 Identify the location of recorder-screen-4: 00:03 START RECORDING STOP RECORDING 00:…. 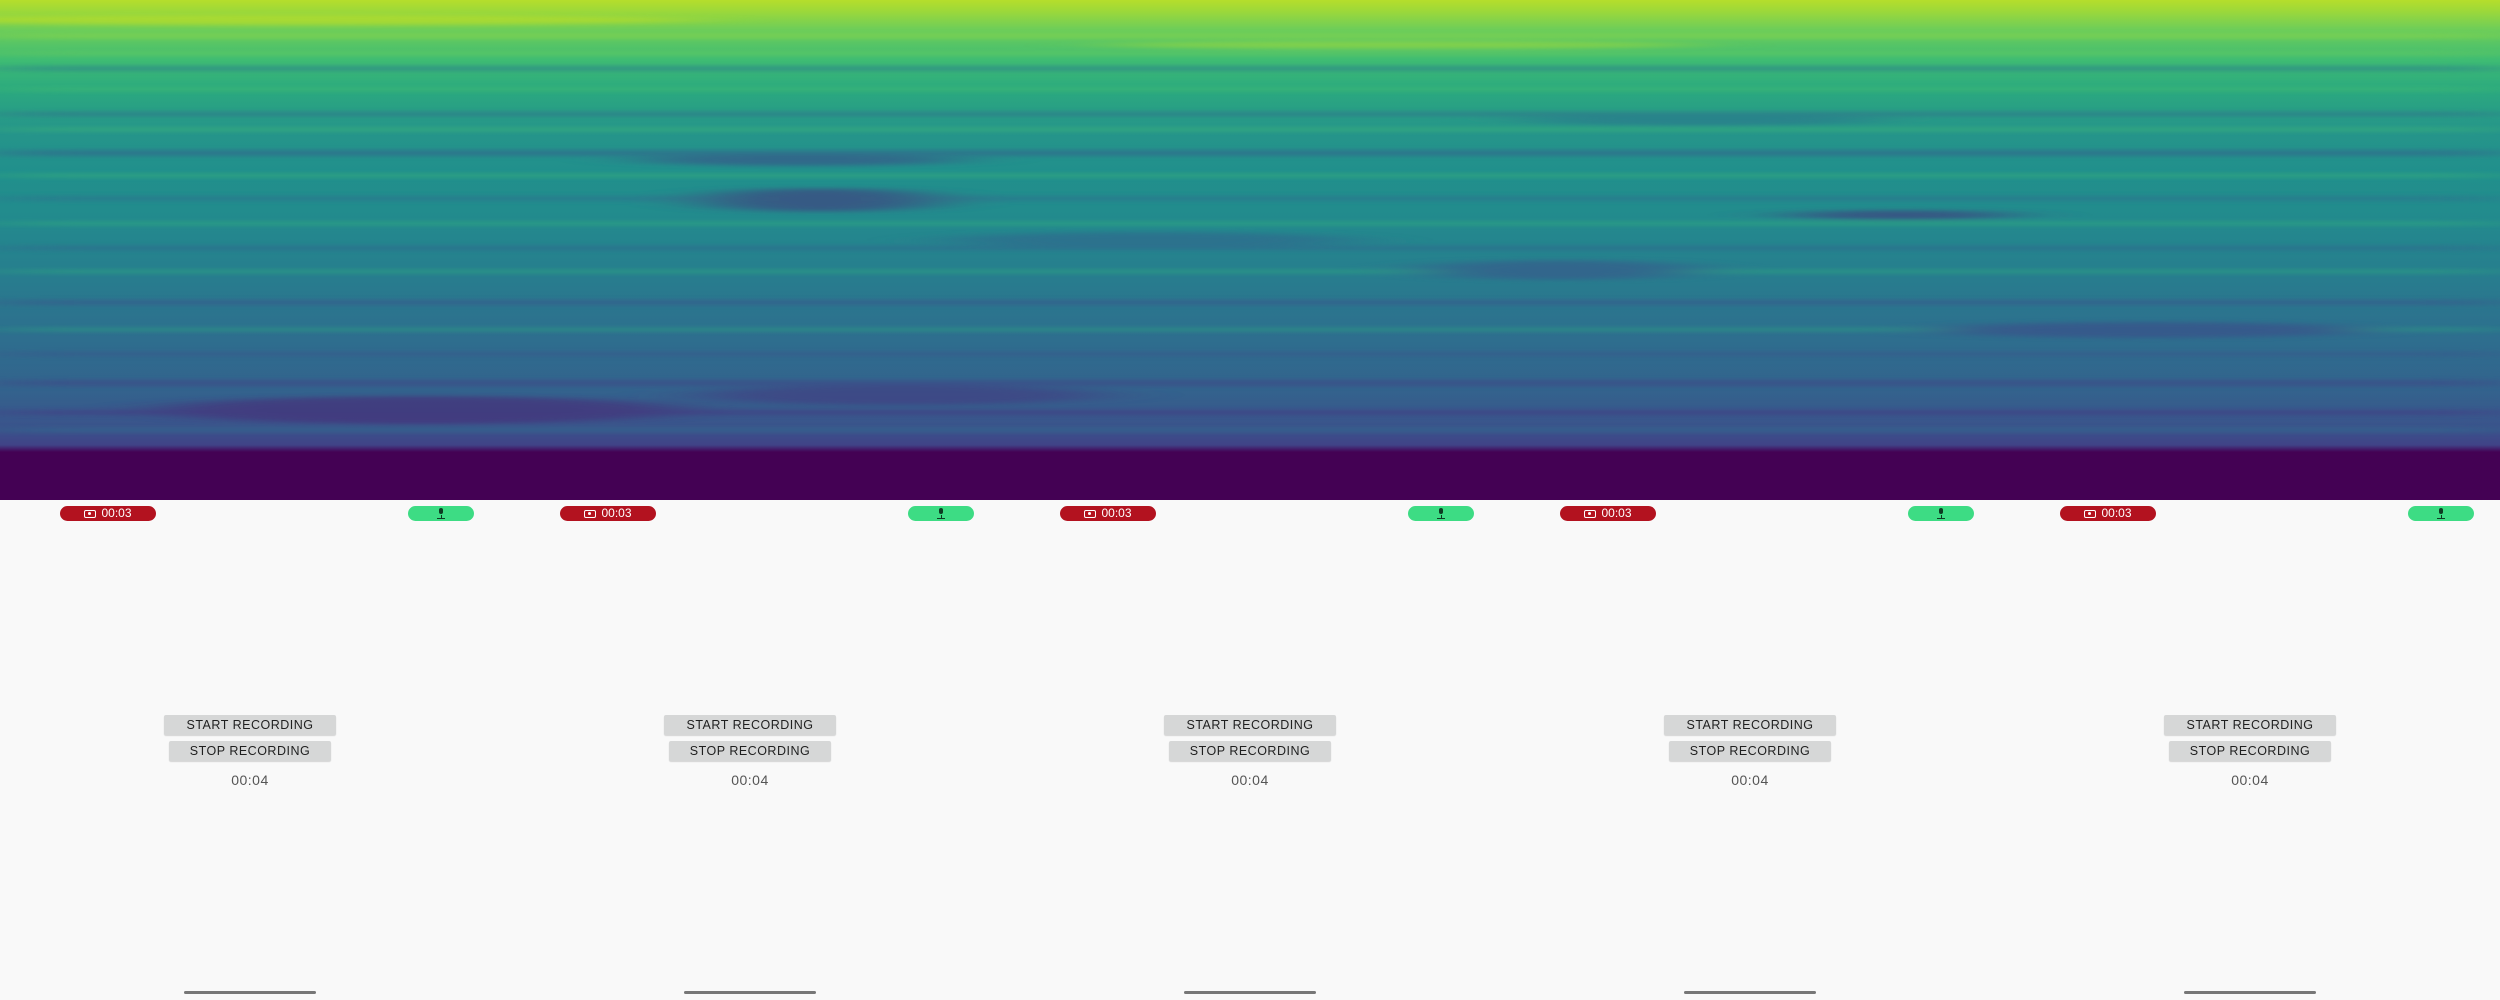
(1750, 750).